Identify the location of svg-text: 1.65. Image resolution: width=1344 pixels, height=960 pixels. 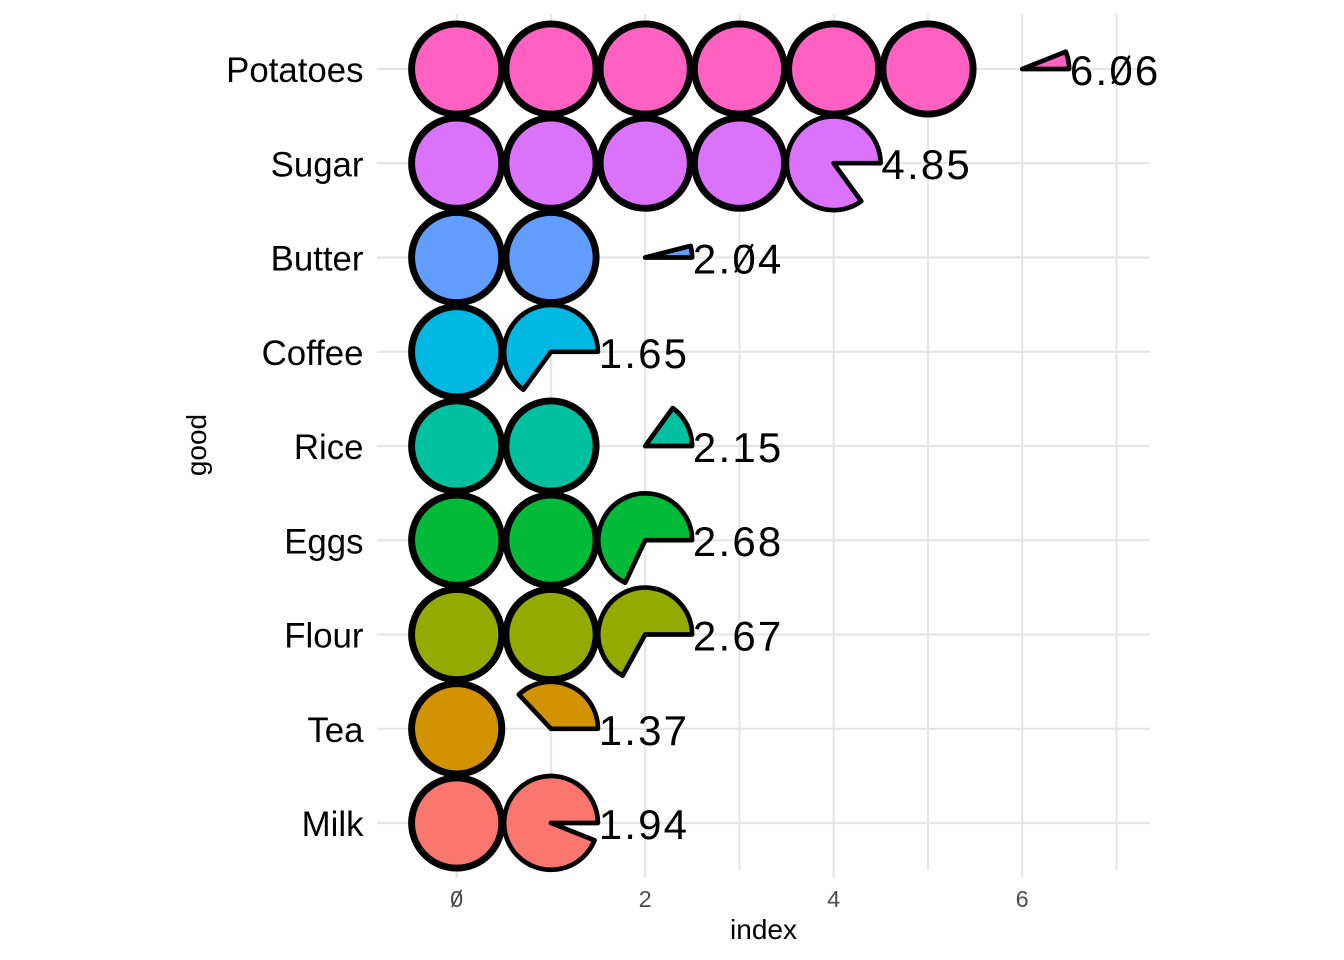
(644, 353).